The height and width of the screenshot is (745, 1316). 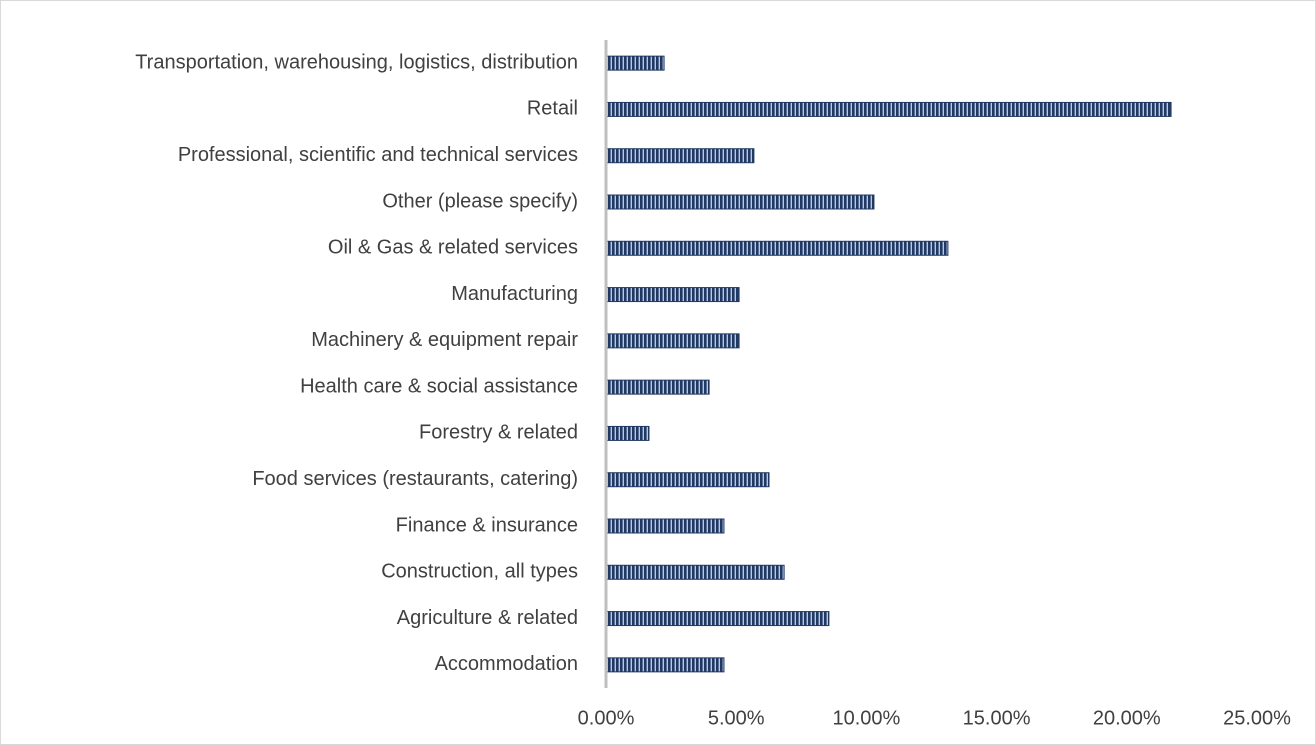 What do you see at coordinates (487, 618) in the screenshot?
I see `y-tick-label: Agriculture & related` at bounding box center [487, 618].